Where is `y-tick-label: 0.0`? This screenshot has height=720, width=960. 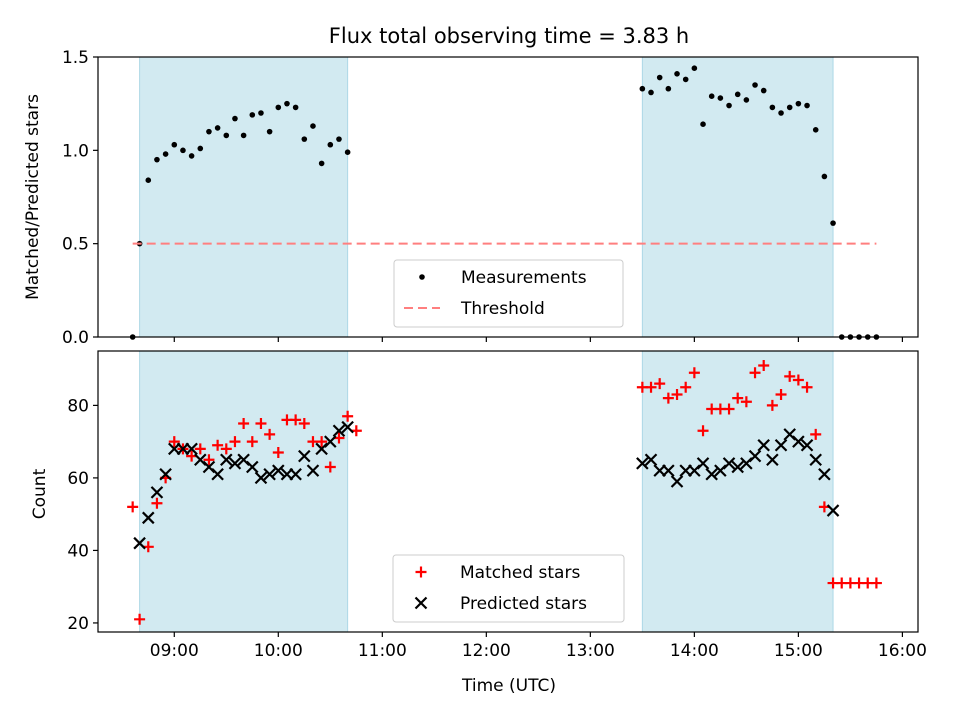
y-tick-label: 0.0 is located at coordinates (75, 338).